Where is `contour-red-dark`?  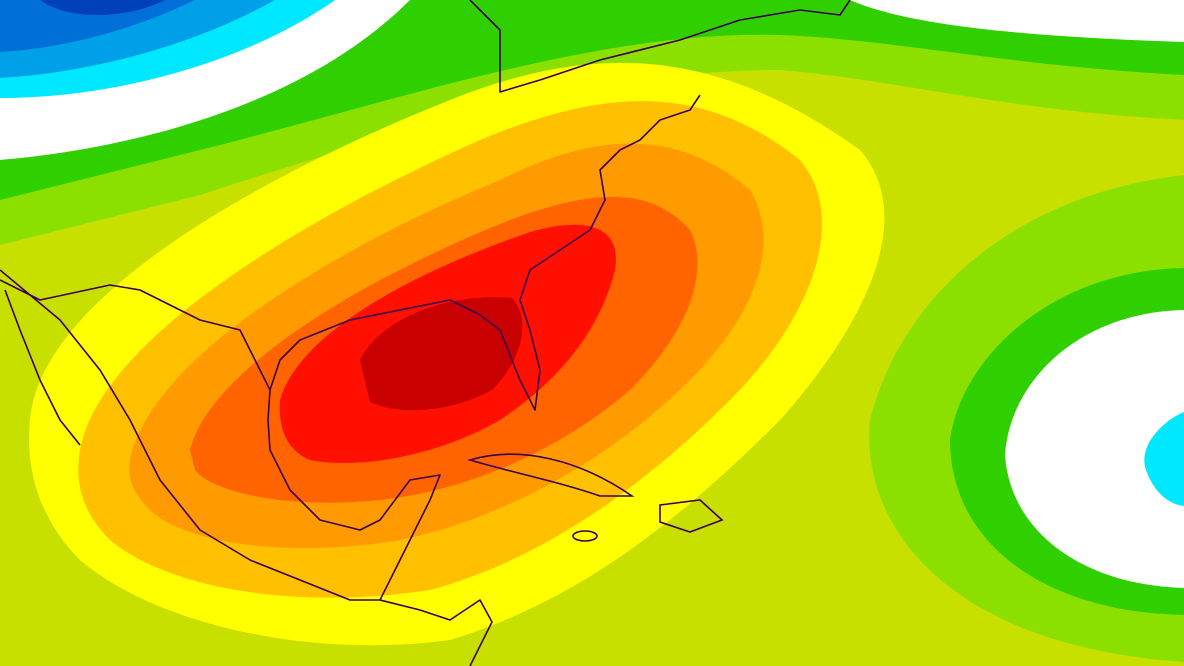 contour-red-dark is located at coordinates (441, 354).